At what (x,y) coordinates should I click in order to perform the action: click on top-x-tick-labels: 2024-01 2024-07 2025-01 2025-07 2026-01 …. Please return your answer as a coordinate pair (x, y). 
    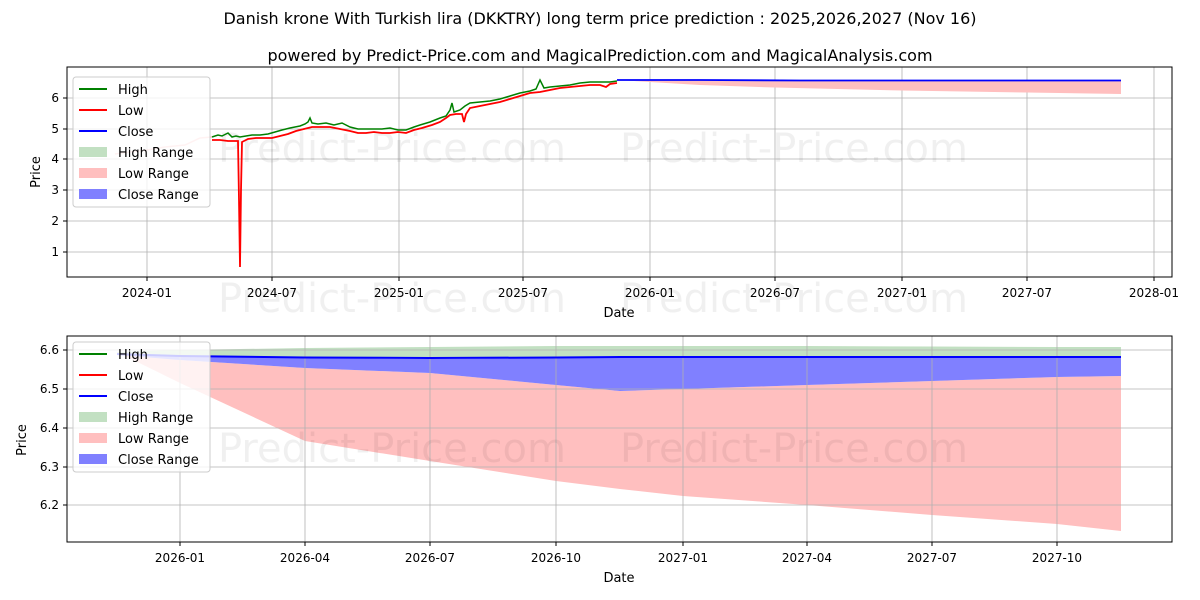
    Looking at the image, I should click on (650, 293).